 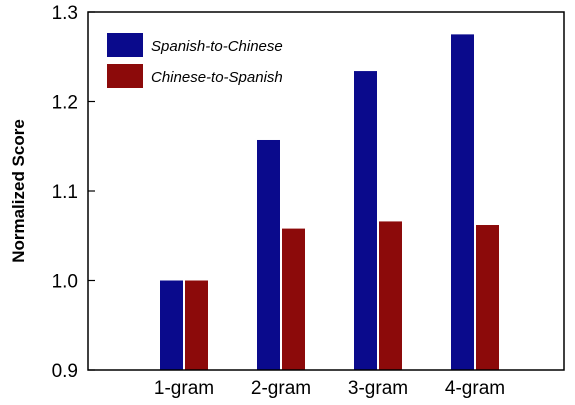 I want to click on x-tick-label: 3-gram, so click(x=378, y=388).